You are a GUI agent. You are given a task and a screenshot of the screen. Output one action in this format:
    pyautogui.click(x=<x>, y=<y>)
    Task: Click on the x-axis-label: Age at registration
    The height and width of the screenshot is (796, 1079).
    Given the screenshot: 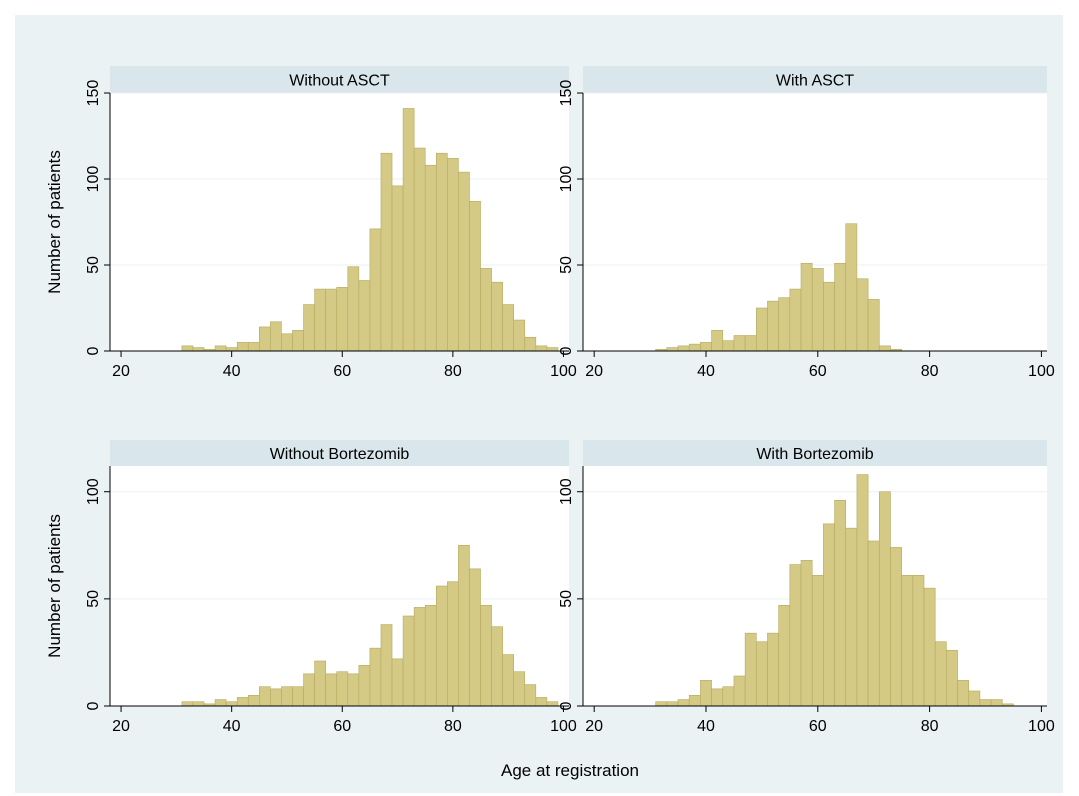 What is the action you would take?
    pyautogui.click(x=570, y=770)
    